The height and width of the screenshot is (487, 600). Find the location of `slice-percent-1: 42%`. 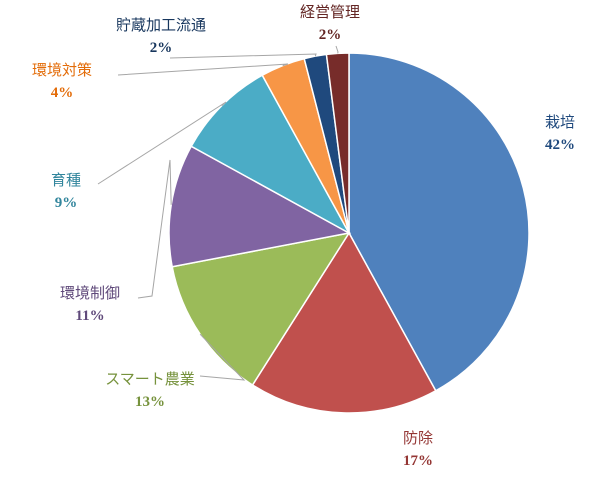

slice-percent-1: 42% is located at coordinates (560, 145).